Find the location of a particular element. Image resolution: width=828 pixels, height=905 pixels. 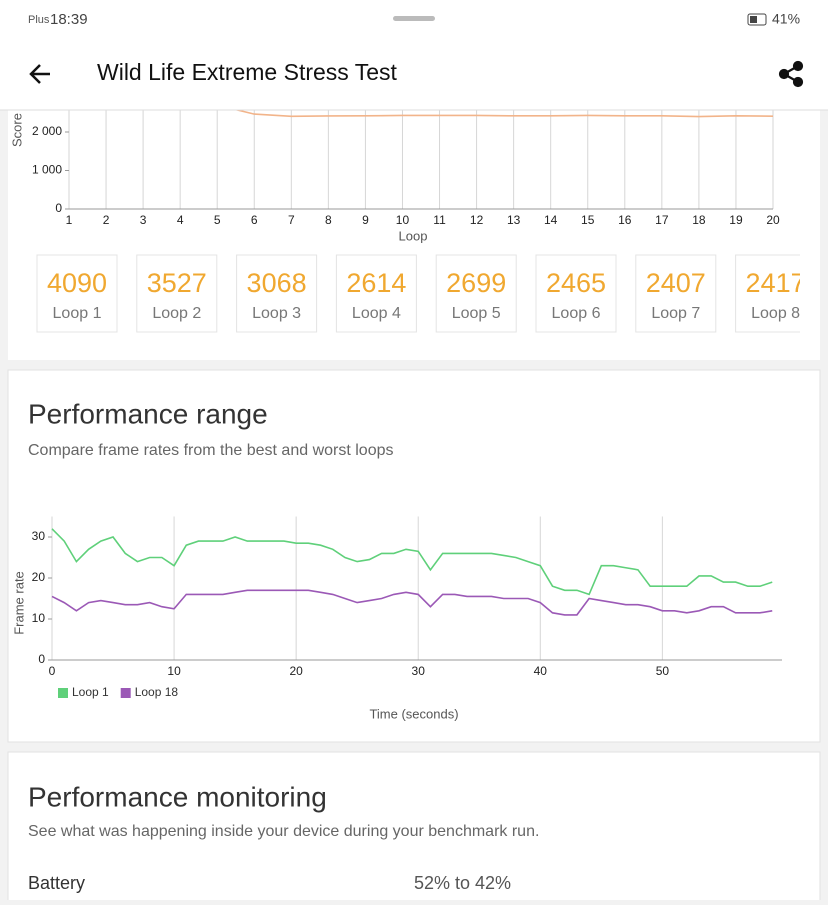

legend-label: Loop 1 is located at coordinates (90, 692).